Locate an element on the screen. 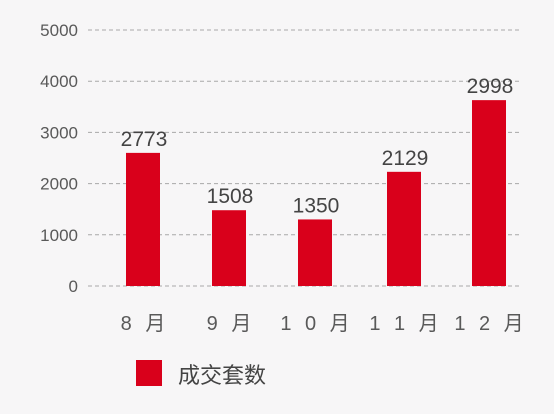 The height and width of the screenshot is (414, 554). y-tick-label: 1000 is located at coordinates (59, 235).